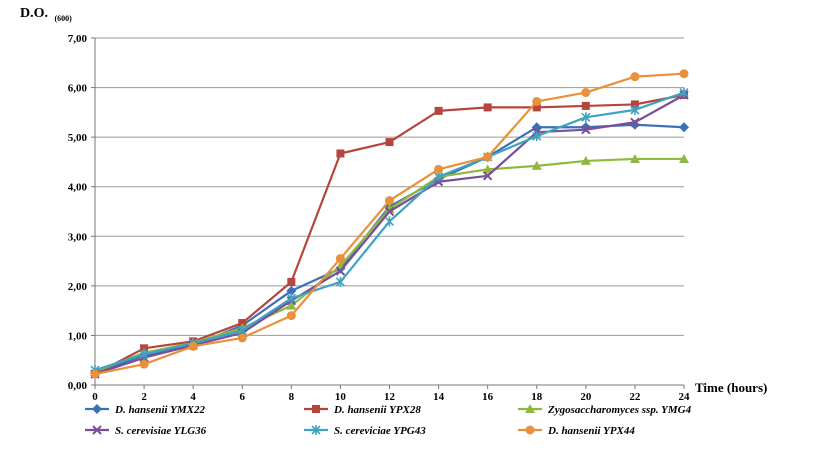 The width and height of the screenshot is (815, 462). Describe the element at coordinates (586, 397) in the screenshot. I see `x-tick-label: 20` at that location.